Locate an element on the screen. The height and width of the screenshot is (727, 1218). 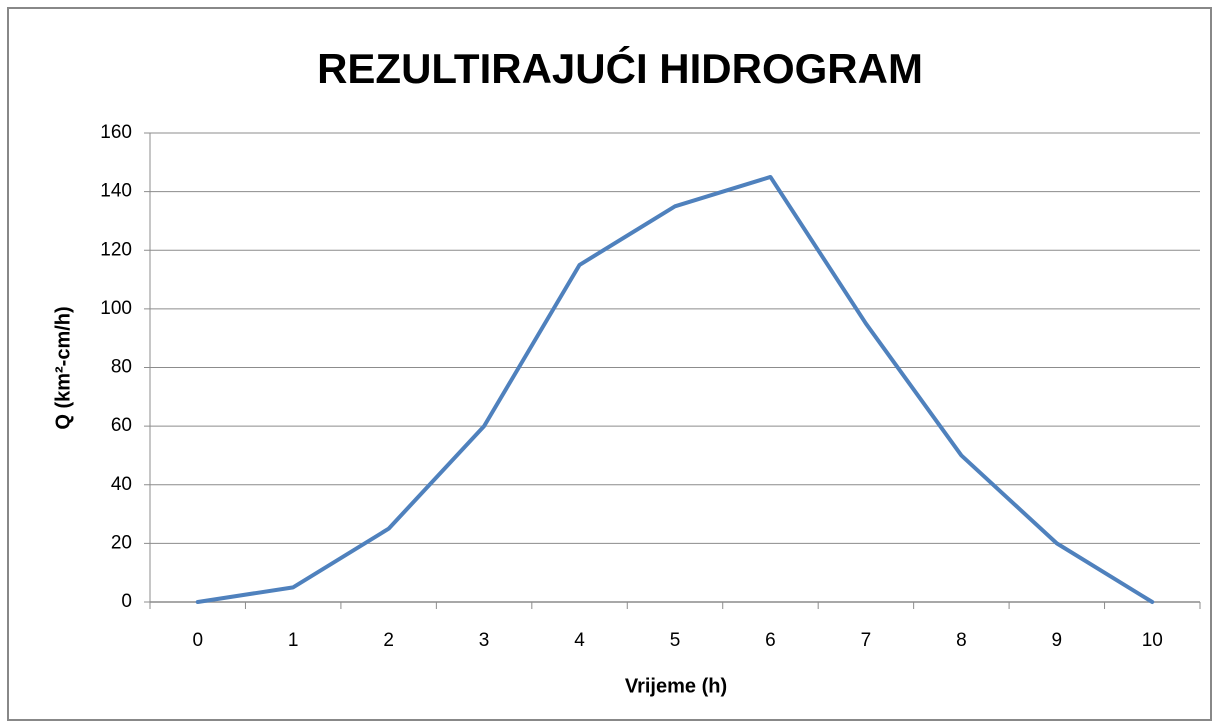
x-axis-label: Vrijeme (h) is located at coordinates (676, 686).